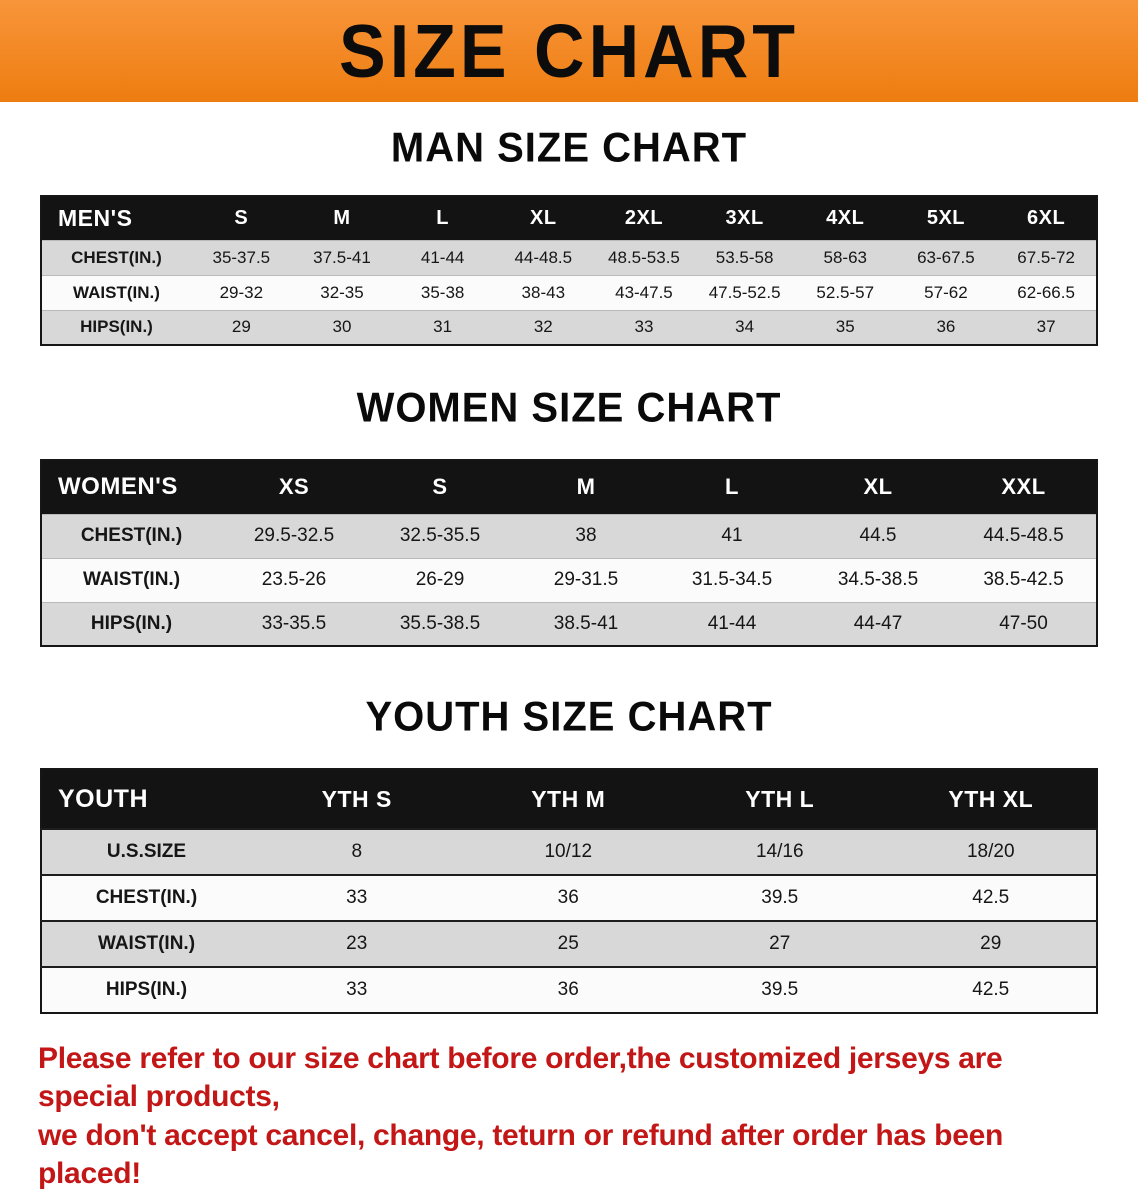  I want to click on value-cell: 38, so click(586, 535).